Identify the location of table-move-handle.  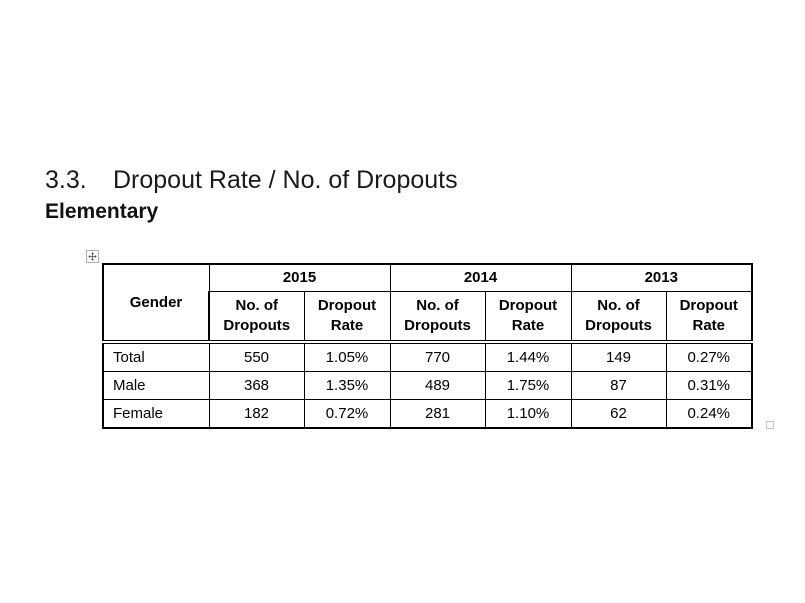
(92, 256).